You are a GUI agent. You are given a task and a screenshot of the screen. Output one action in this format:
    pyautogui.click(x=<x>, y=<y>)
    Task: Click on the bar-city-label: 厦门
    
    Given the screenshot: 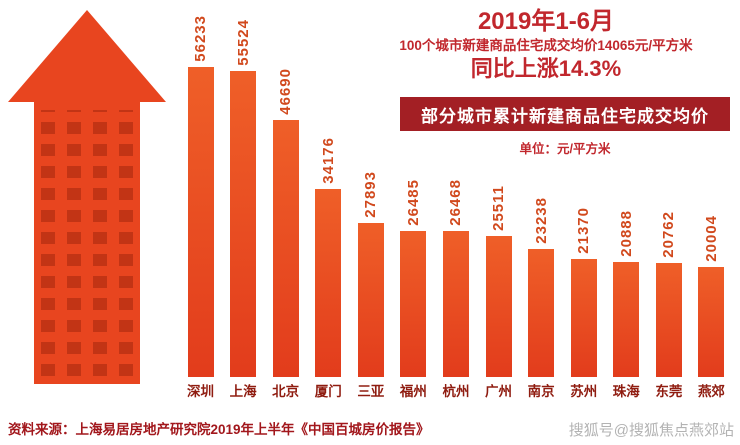 What is the action you would take?
    pyautogui.click(x=328, y=391)
    